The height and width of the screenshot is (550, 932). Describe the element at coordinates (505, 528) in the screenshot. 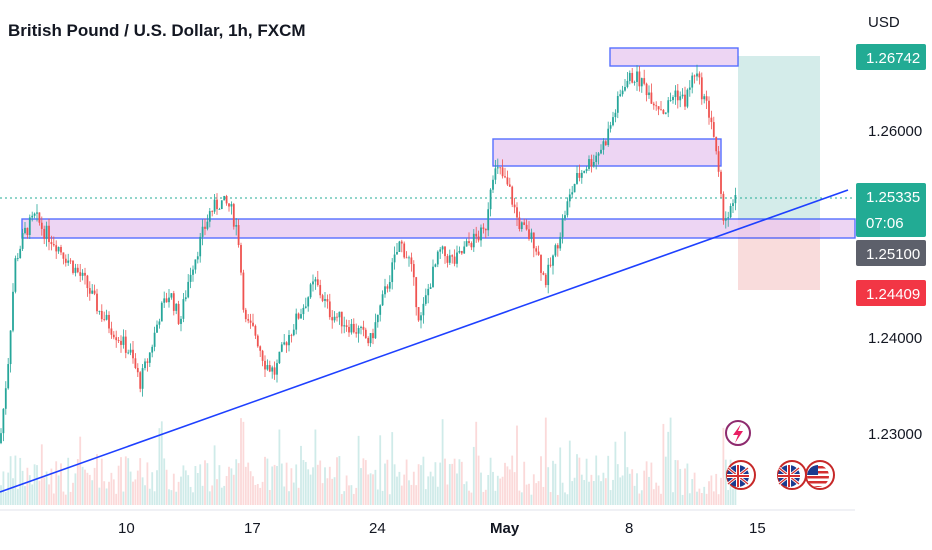

I see `x-tick-may: May` at that location.